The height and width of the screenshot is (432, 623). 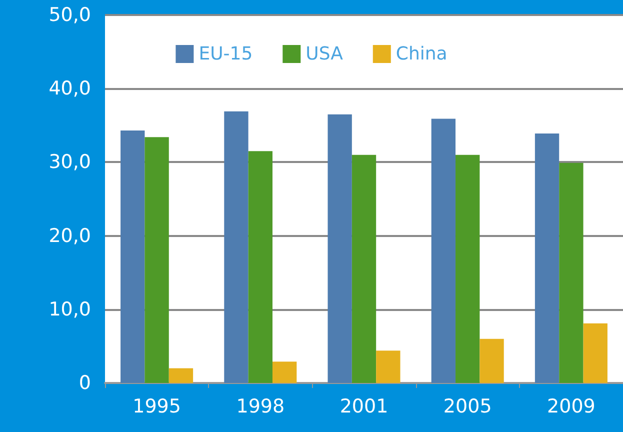 What do you see at coordinates (69, 309) in the screenshot?
I see `y-tick-label: 10,0` at bounding box center [69, 309].